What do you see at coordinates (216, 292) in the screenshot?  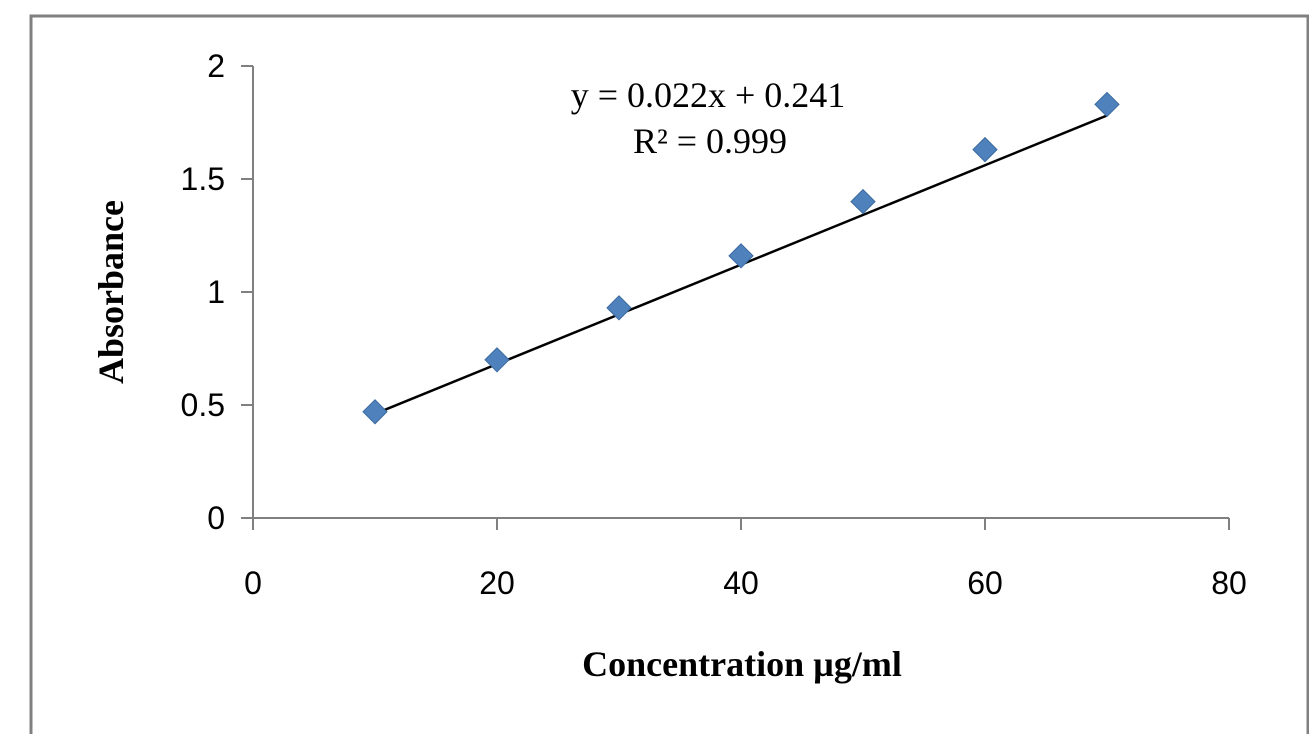 I see `y-tick-label: 1` at bounding box center [216, 292].